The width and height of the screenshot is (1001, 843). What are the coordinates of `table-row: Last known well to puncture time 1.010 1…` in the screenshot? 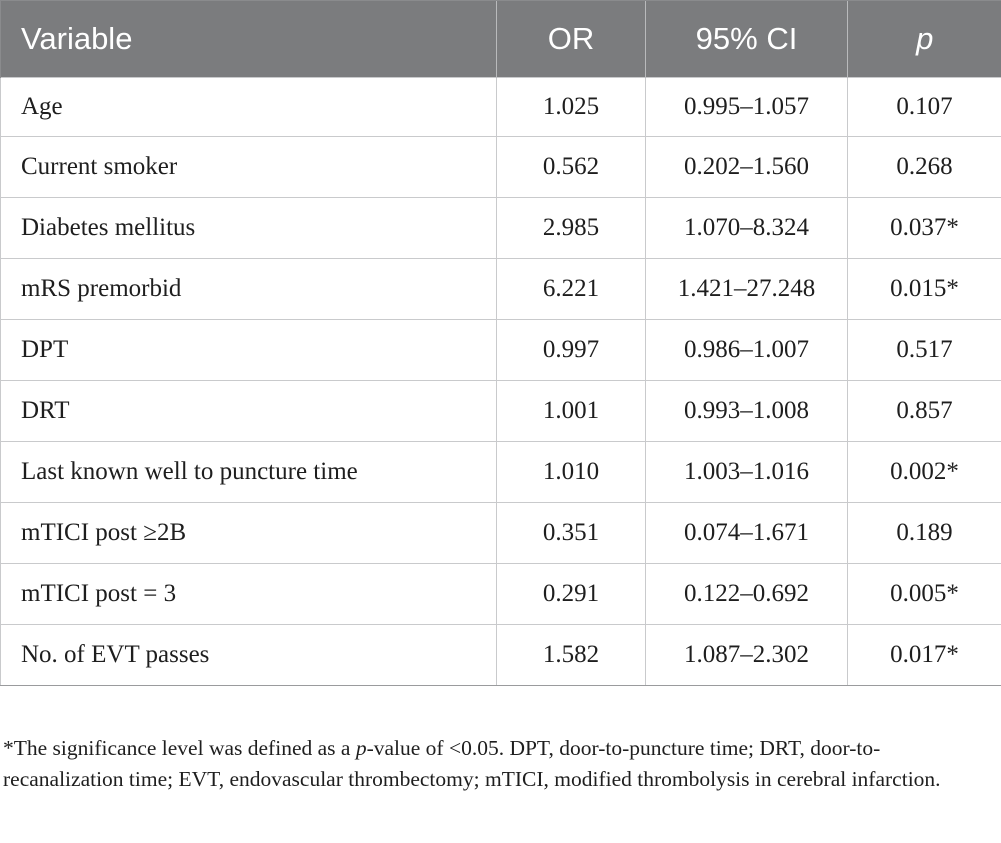 It's located at (500, 472).